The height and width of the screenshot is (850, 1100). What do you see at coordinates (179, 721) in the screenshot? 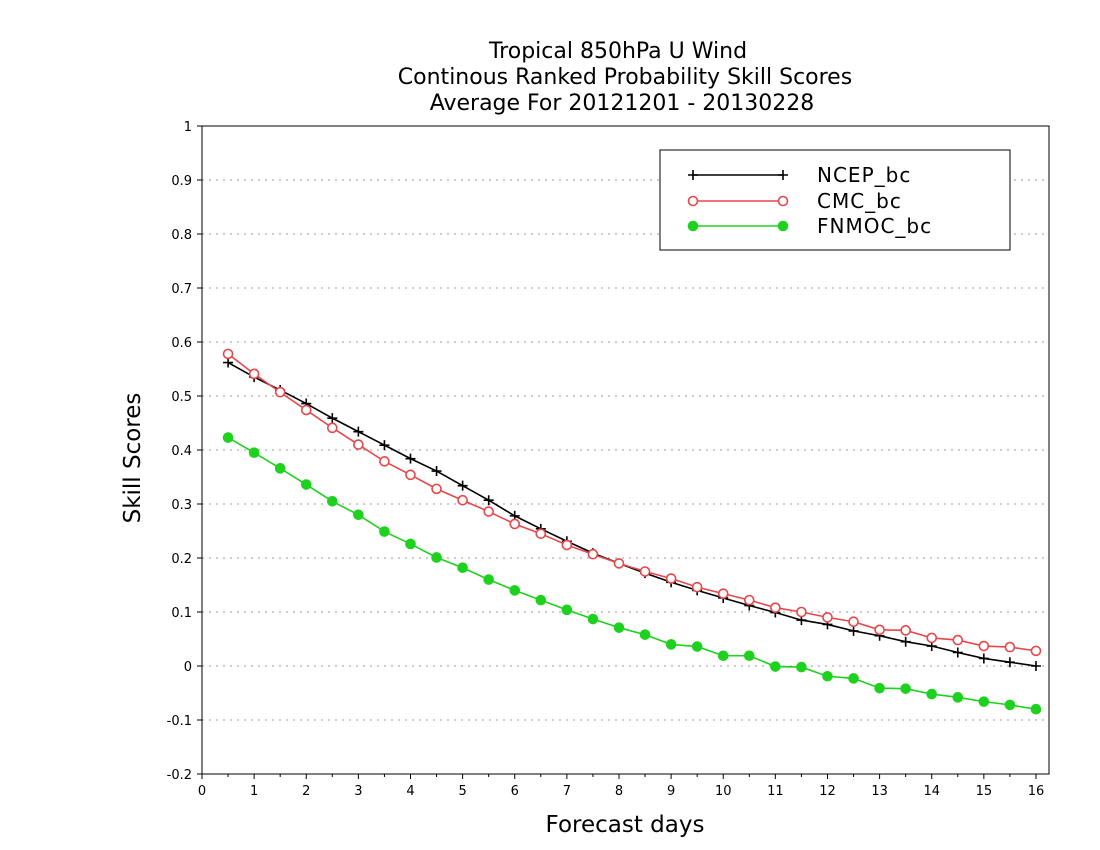
I see `y-tick-label: -0.1` at bounding box center [179, 721].